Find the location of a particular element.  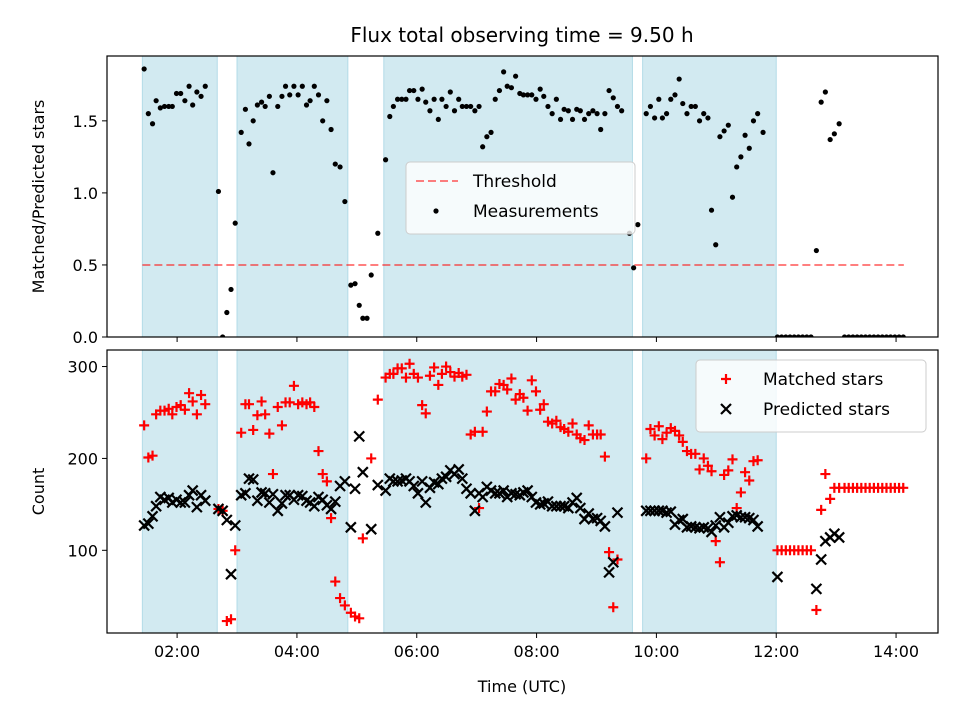

y-tick-label: 1.5 is located at coordinates (85, 121).